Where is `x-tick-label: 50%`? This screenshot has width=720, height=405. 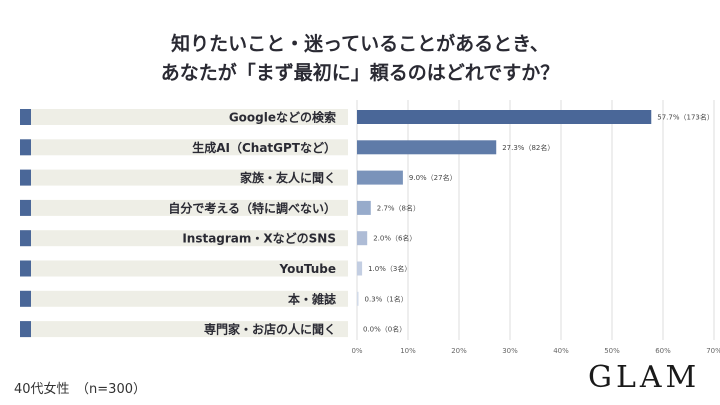
x-tick-label: 50% is located at coordinates (612, 351).